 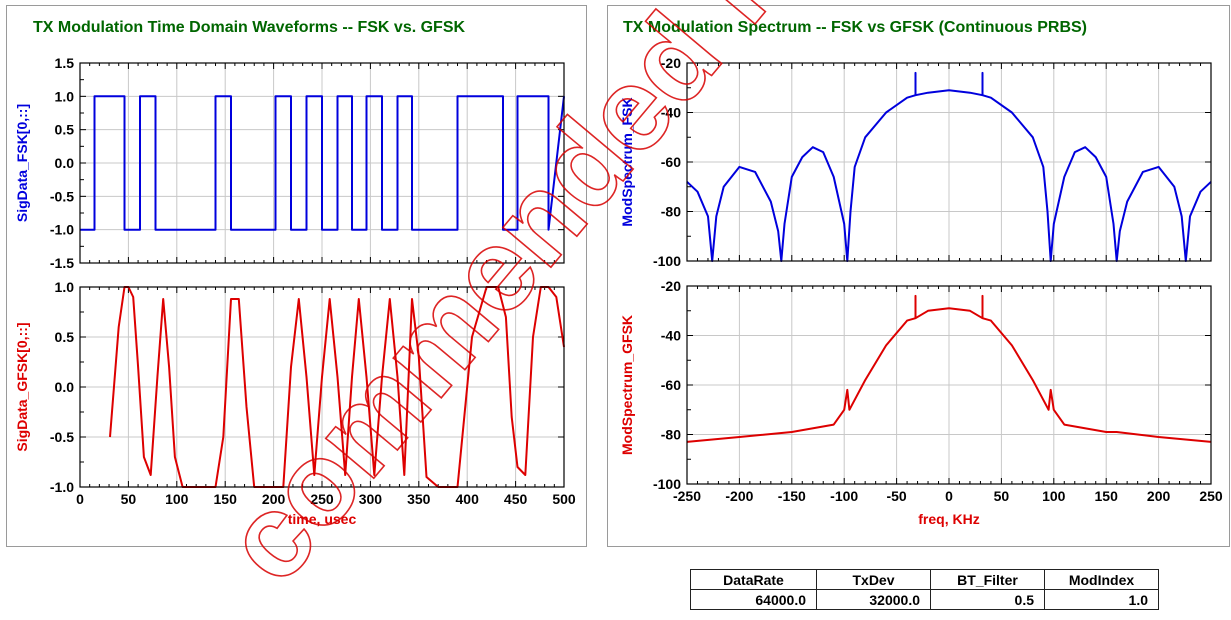 What do you see at coordinates (1101, 599) in the screenshot?
I see `value-modindex: 1.0` at bounding box center [1101, 599].